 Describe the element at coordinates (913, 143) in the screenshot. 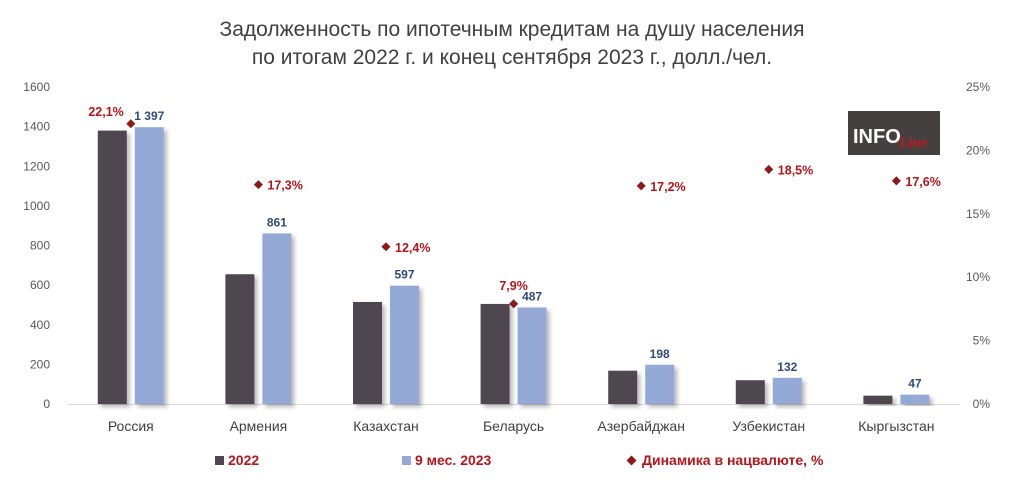

I see `logo-text-line: Line` at that location.